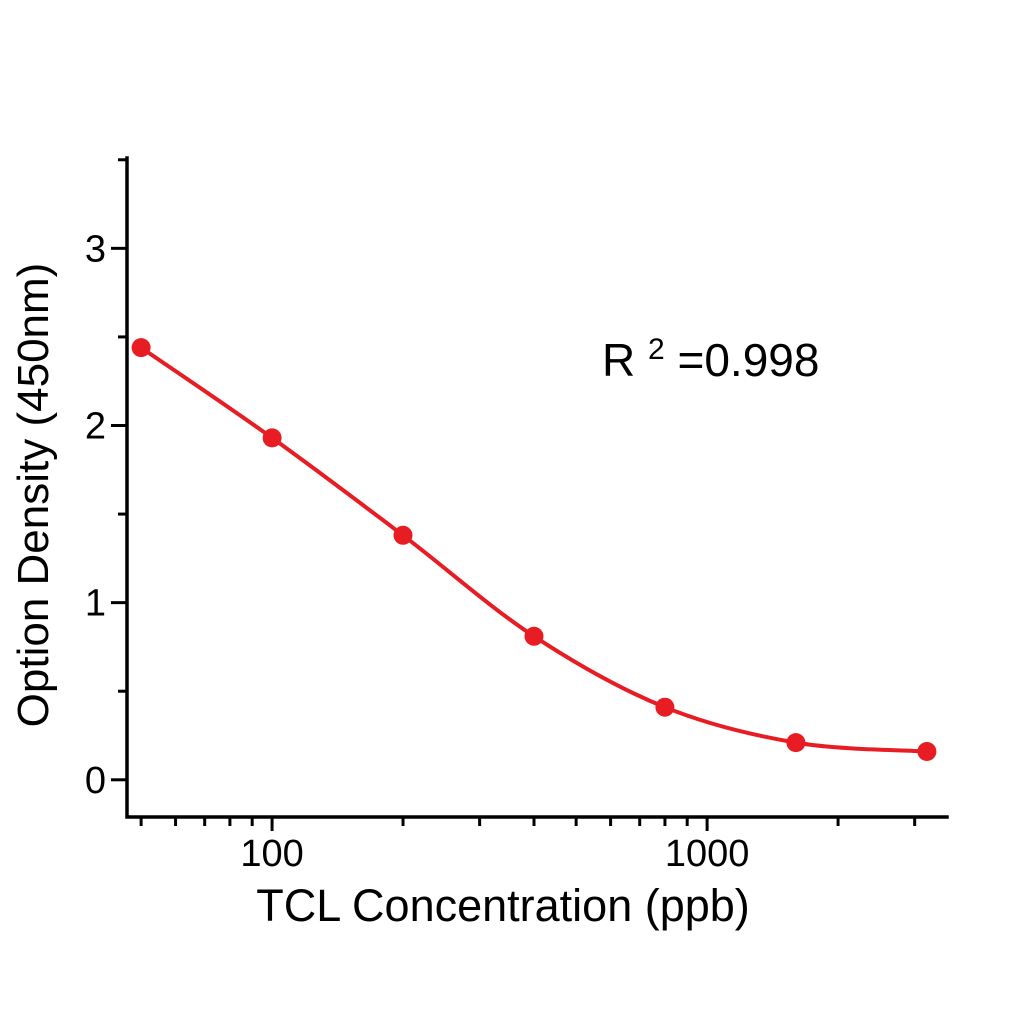 This screenshot has width=1024, height=1024. I want to click on x-tick-label: 1000, so click(707, 854).